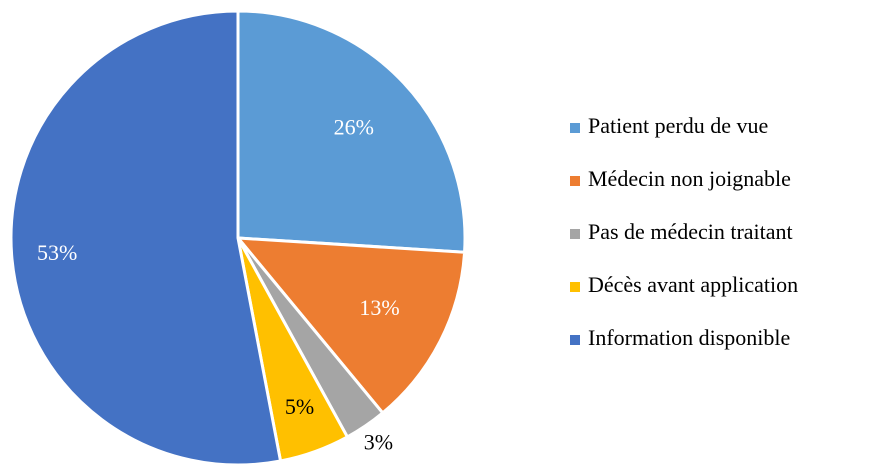  What do you see at coordinates (689, 337) in the screenshot?
I see `legend-label: Information disponible` at bounding box center [689, 337].